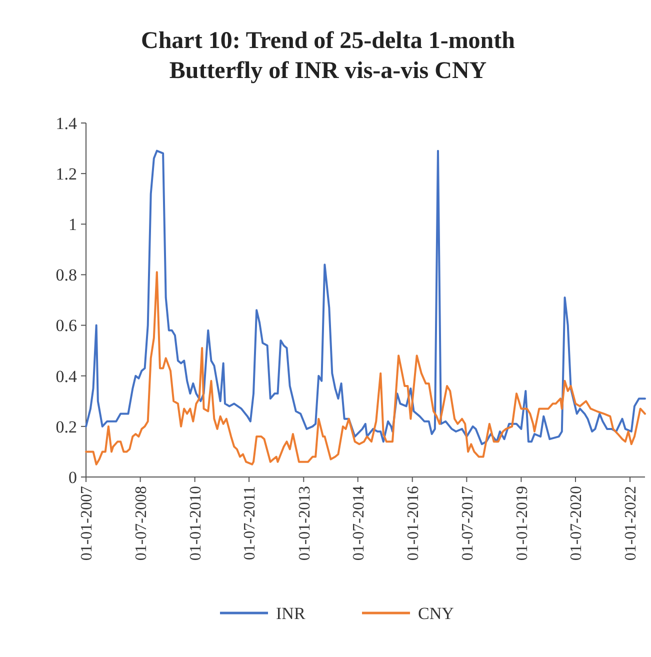 The width and height of the screenshot is (651, 657). What do you see at coordinates (250, 523) in the screenshot?
I see `x-tick-label: 01-07-2011` at bounding box center [250, 523].